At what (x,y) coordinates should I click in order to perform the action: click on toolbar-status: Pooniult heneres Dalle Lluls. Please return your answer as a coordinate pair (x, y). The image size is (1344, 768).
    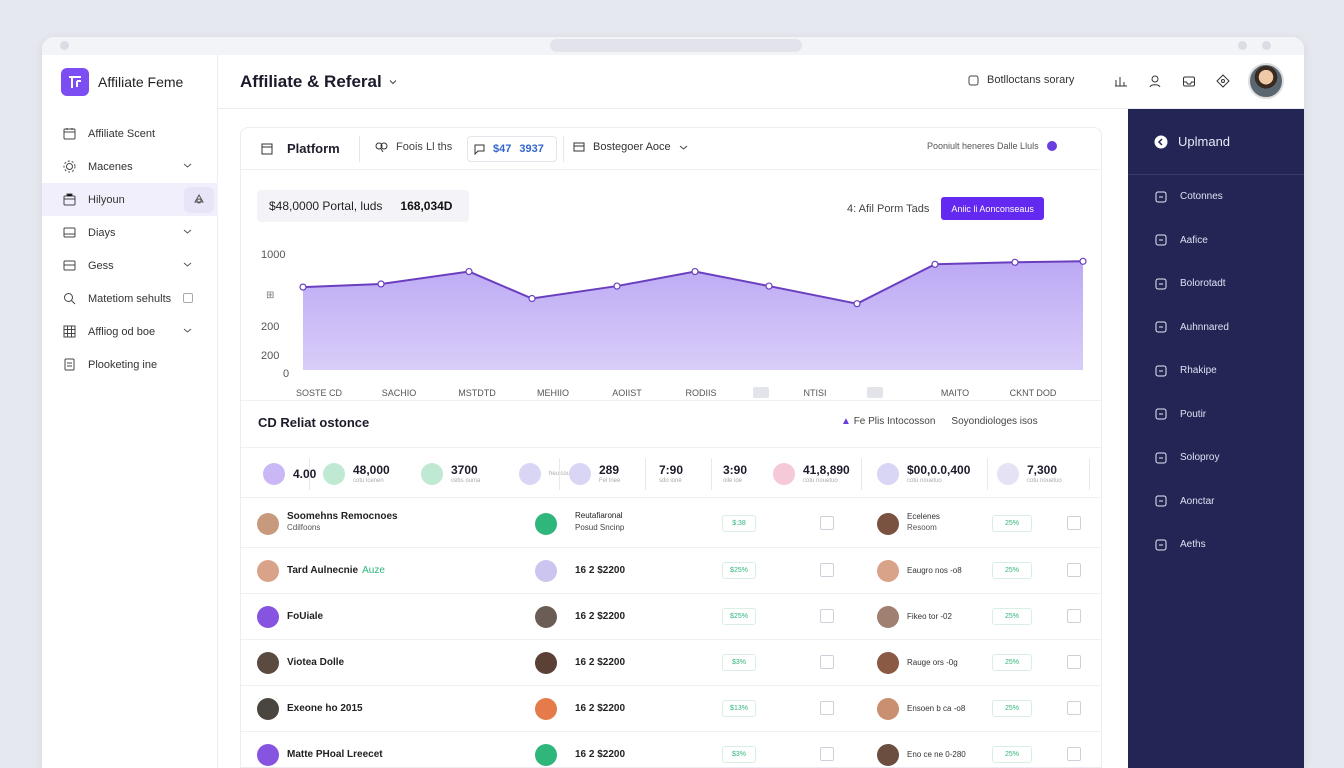
    Looking at the image, I should click on (992, 146).